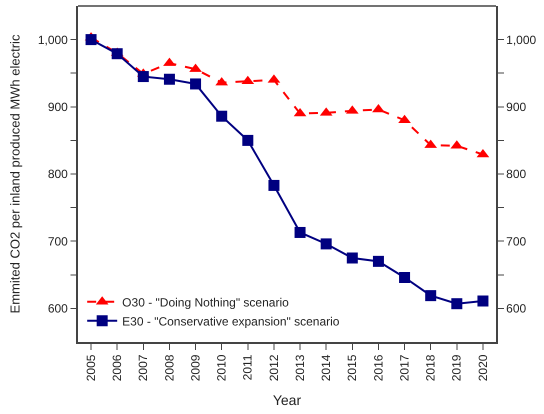 The width and height of the screenshot is (544, 414). I want to click on y-tick-label: 900, so click(58, 107).